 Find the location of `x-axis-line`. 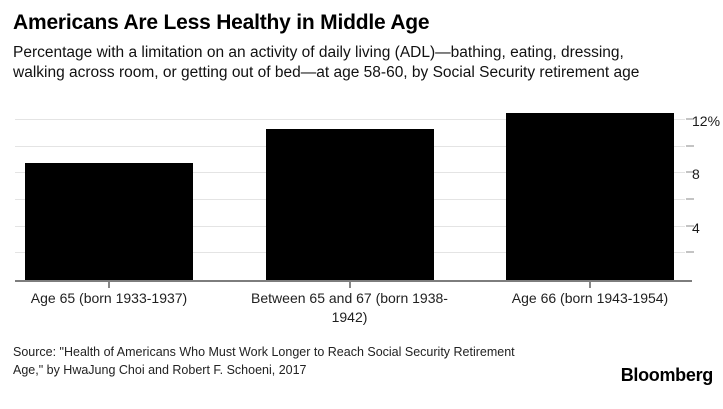

x-axis-line is located at coordinates (353, 281).